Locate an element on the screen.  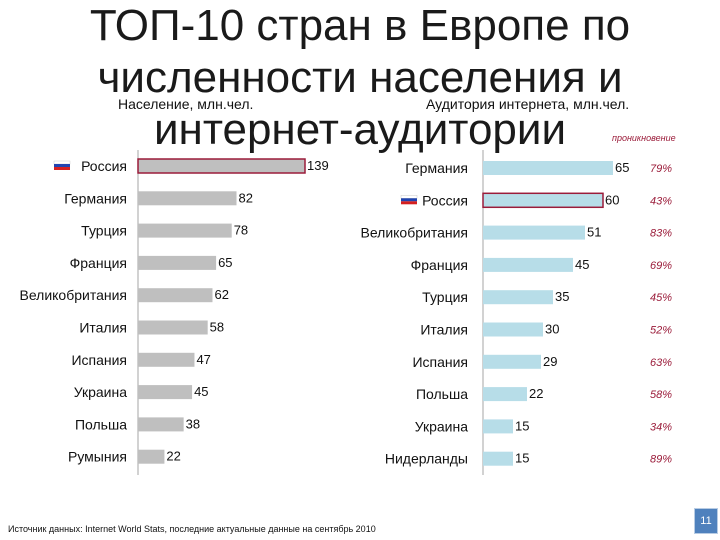
population-chart-subtitle: Население, млн.чел. is located at coordinates (186, 104).